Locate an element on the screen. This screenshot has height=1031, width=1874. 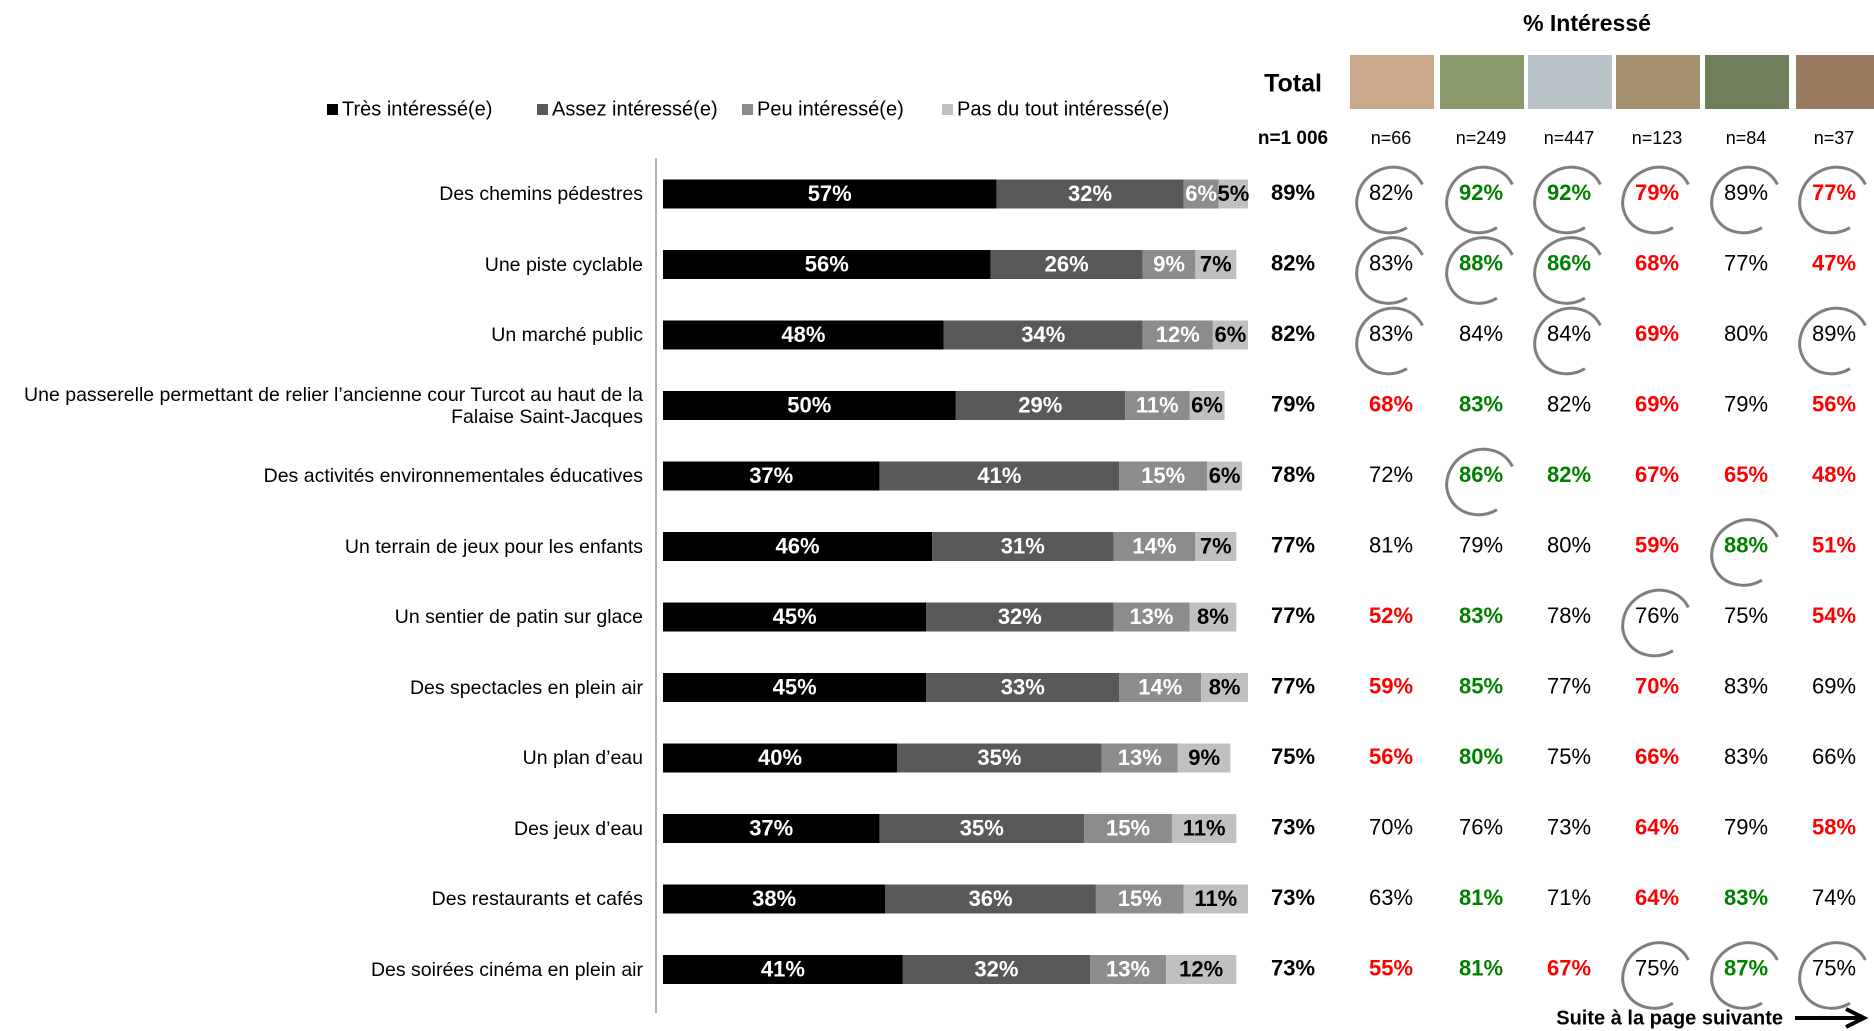
category-label: Un terrain de jeux pour les enfants is located at coordinates (493, 546).